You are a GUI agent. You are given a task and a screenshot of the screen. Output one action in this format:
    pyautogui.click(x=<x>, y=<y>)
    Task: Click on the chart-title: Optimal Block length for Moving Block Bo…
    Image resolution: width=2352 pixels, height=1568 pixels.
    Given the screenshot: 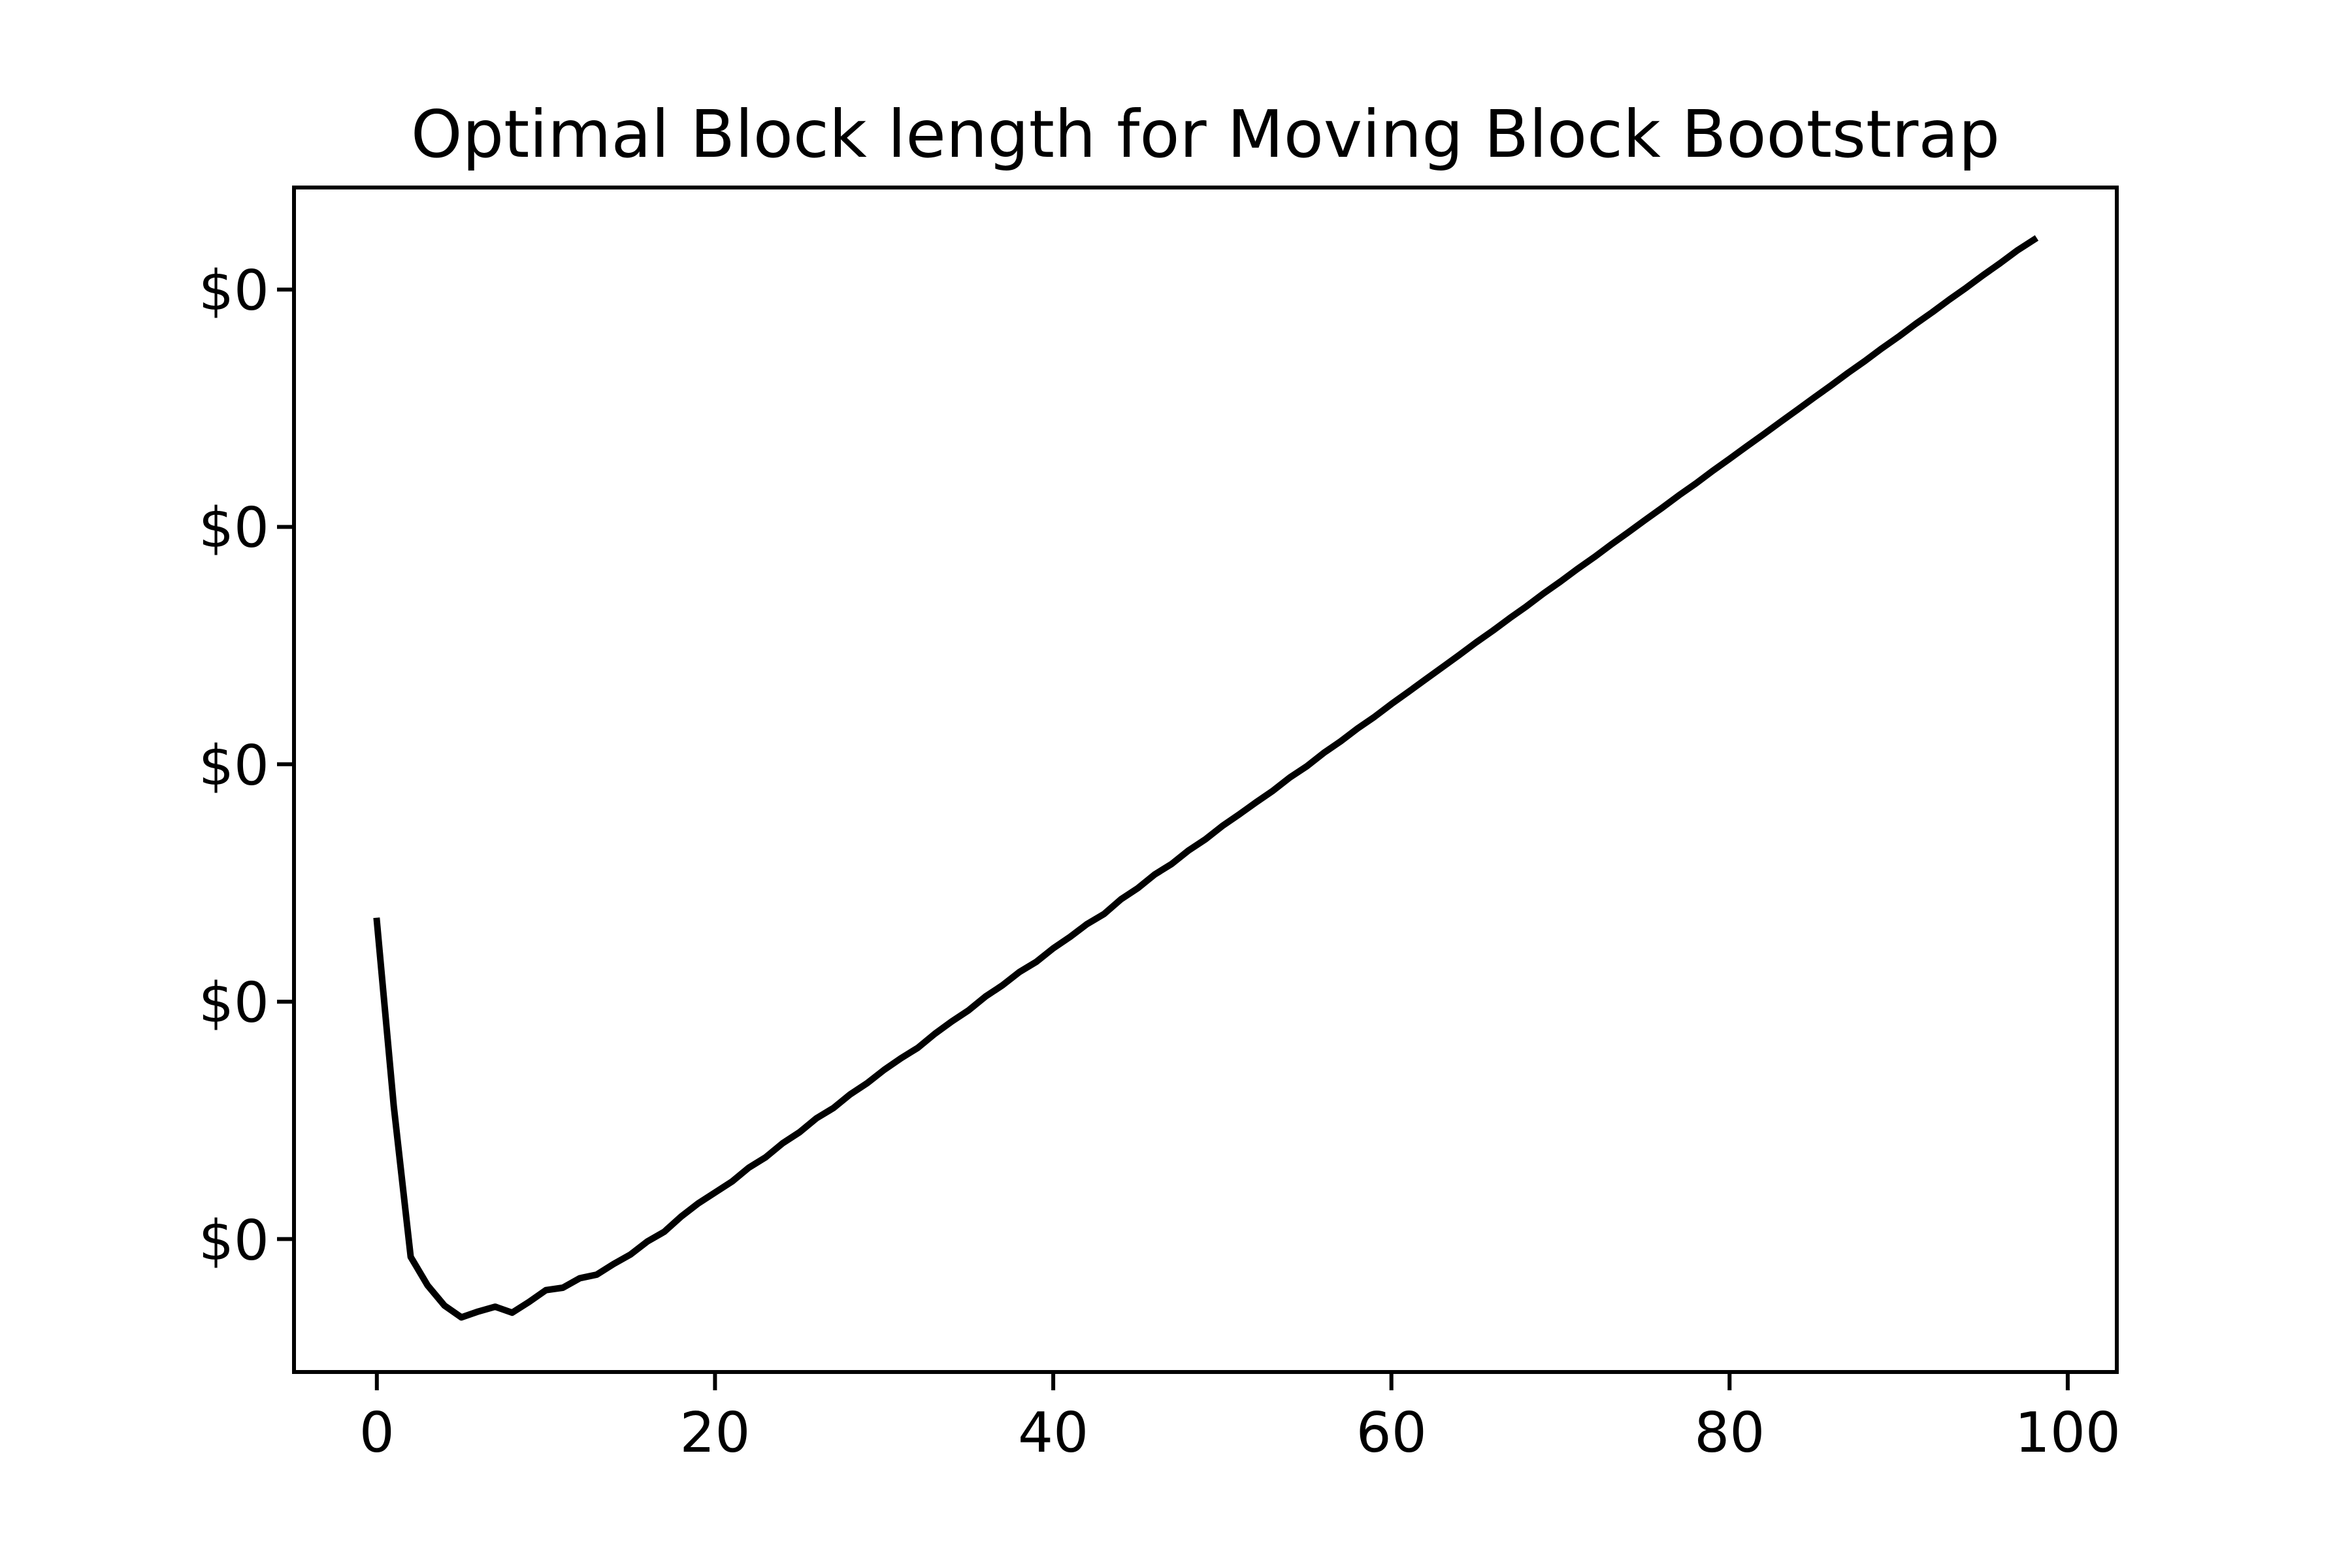 What is the action you would take?
    pyautogui.click(x=1205, y=134)
    